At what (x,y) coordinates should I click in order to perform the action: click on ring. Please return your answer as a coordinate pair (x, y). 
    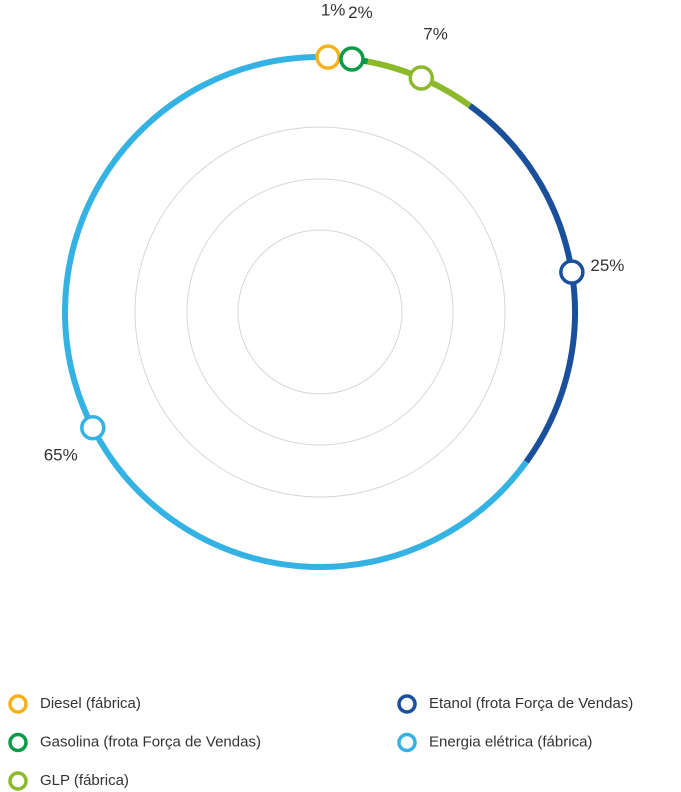
    Looking at the image, I should click on (320, 312).